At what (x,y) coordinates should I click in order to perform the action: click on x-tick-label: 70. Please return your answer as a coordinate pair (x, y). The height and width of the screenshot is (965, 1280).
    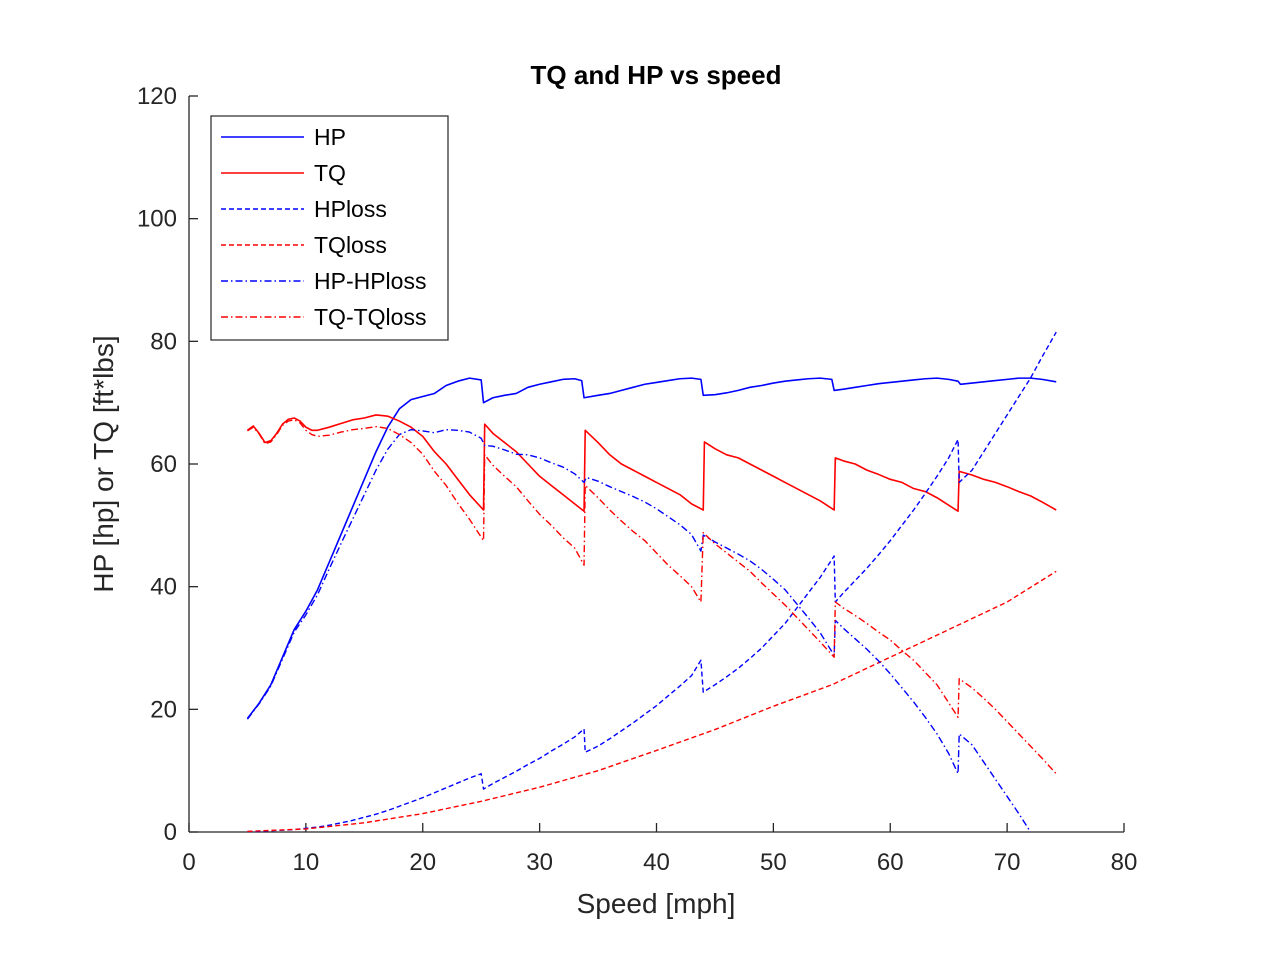
    Looking at the image, I should click on (1007, 862).